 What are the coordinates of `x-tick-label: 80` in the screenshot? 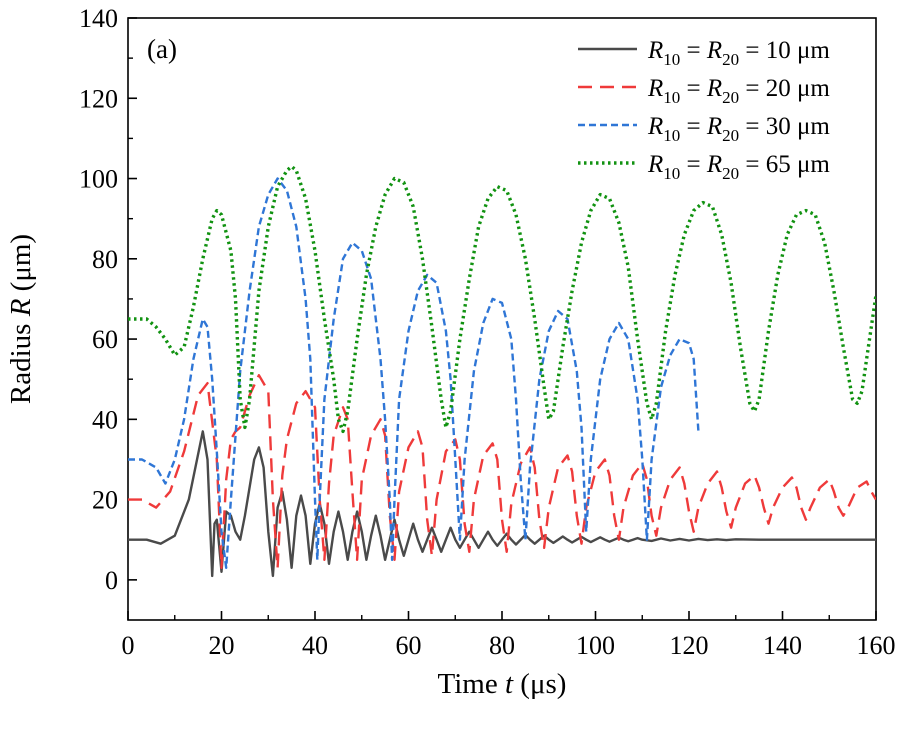 It's located at (502, 645).